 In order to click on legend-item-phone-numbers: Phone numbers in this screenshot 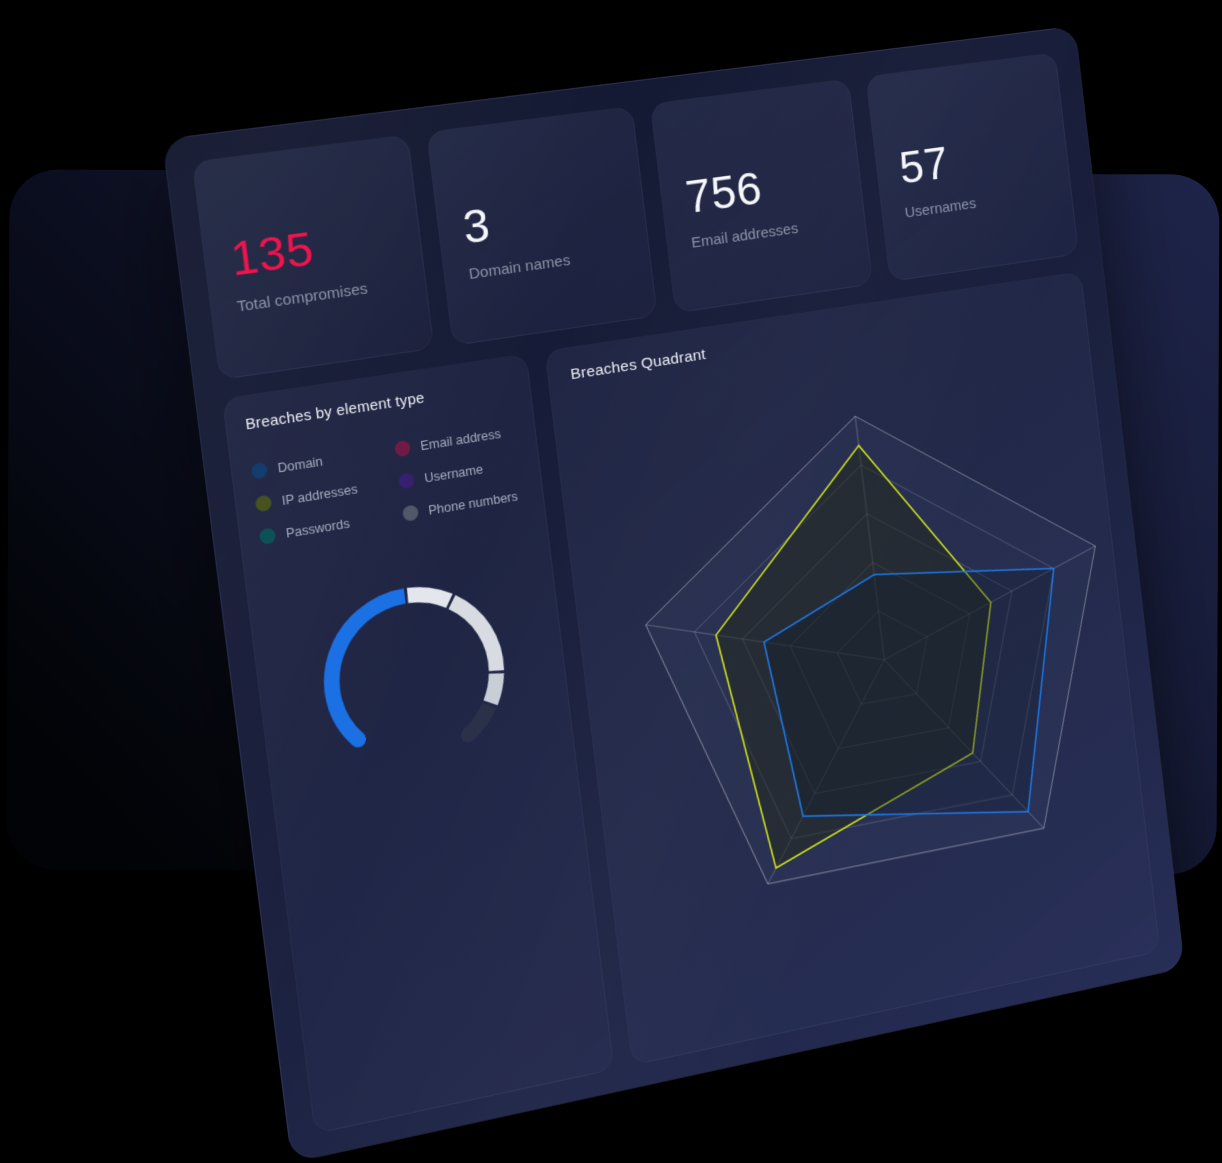, I will do `click(463, 504)`.